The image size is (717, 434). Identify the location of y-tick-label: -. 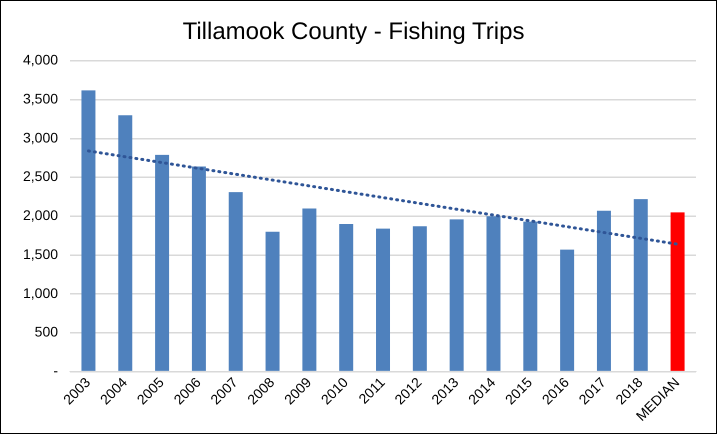
(55, 370).